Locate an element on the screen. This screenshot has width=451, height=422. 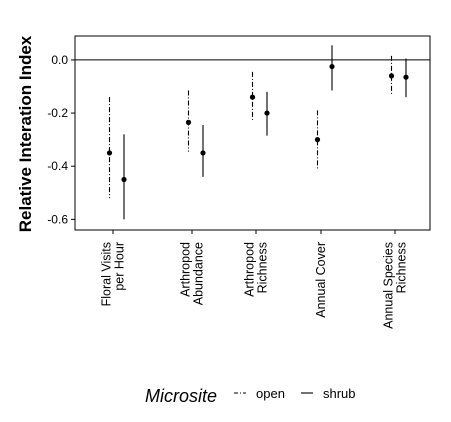
legend: Microsite open shrub is located at coordinates (250, 396).